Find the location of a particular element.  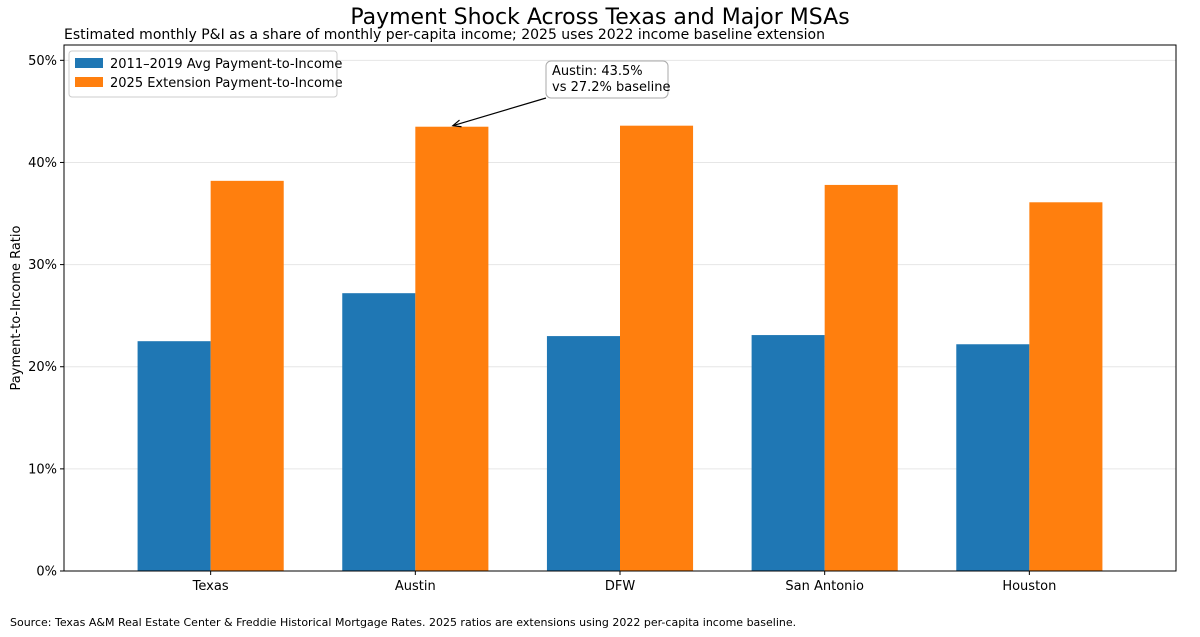

x-tick-label: Houston is located at coordinates (1029, 586).